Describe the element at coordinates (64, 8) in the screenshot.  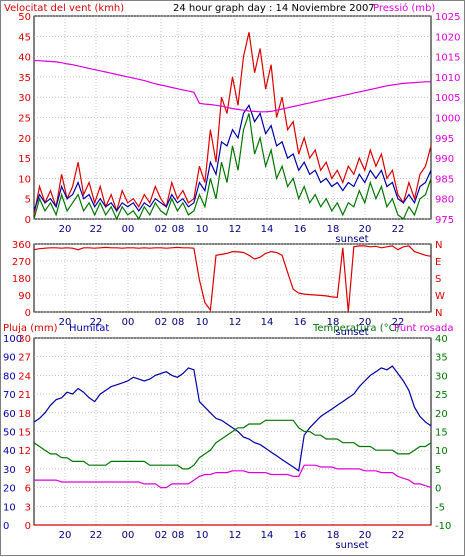
I see `wind-speed-axis-title: Velocitat del vent (kmh)` at that location.